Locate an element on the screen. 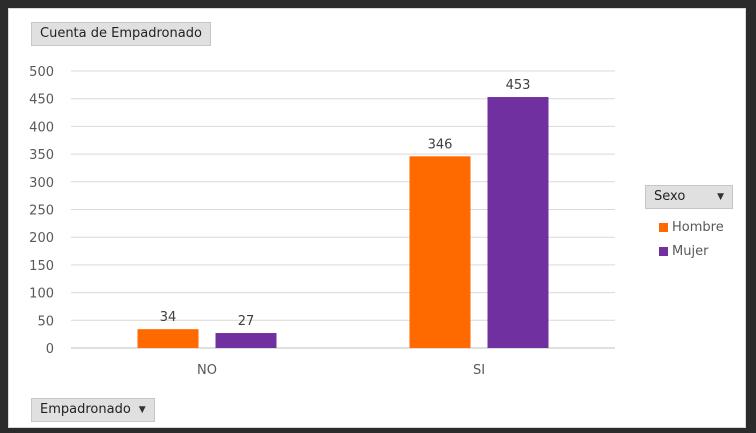 The height and width of the screenshot is (433, 756). legend-field-button: Sexo ▼ is located at coordinates (689, 197).